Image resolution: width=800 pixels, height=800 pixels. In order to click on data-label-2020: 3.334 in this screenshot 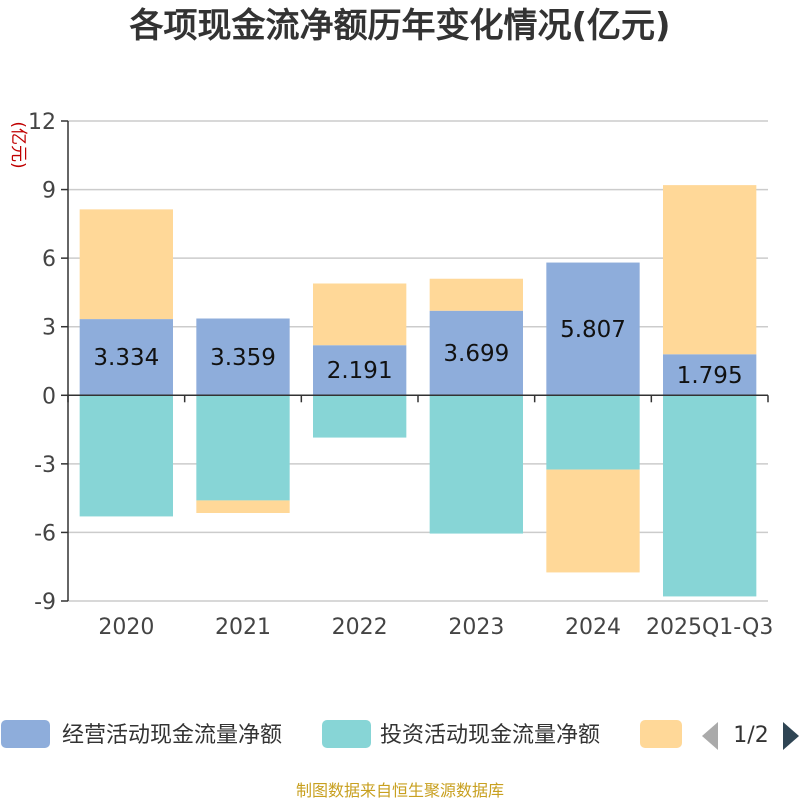, I will do `click(126, 358)`.